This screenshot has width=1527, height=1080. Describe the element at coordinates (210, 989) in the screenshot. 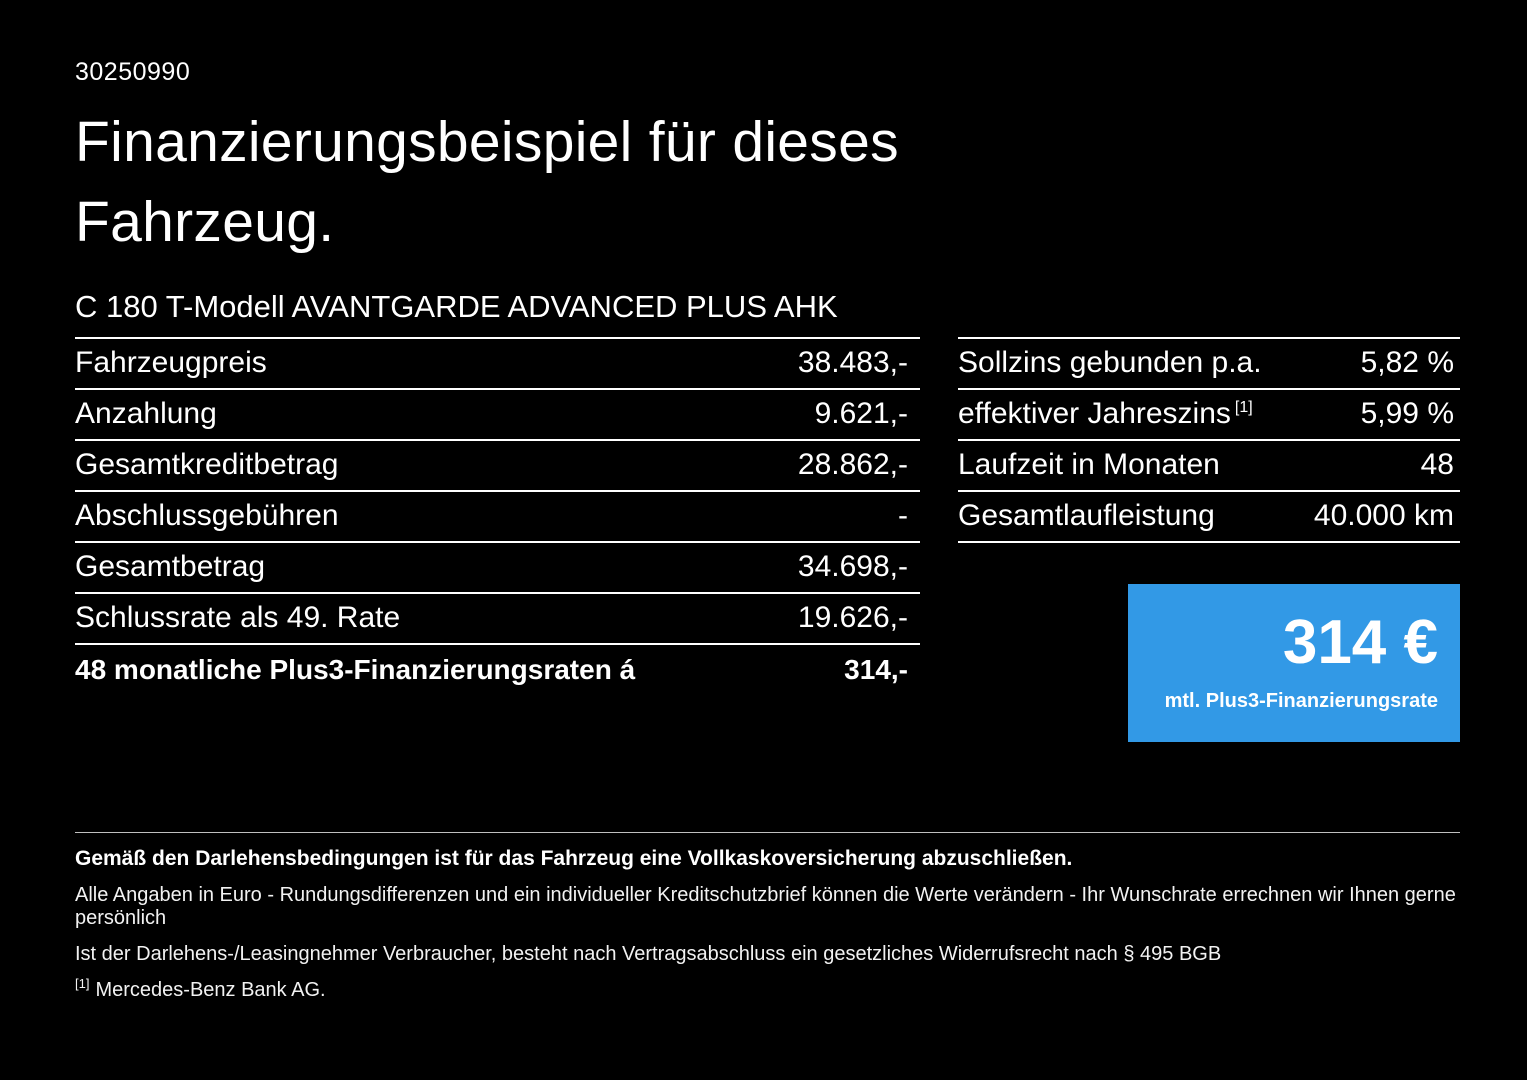

I see `footnote-text: Mercedes-Benz Bank AG.` at that location.